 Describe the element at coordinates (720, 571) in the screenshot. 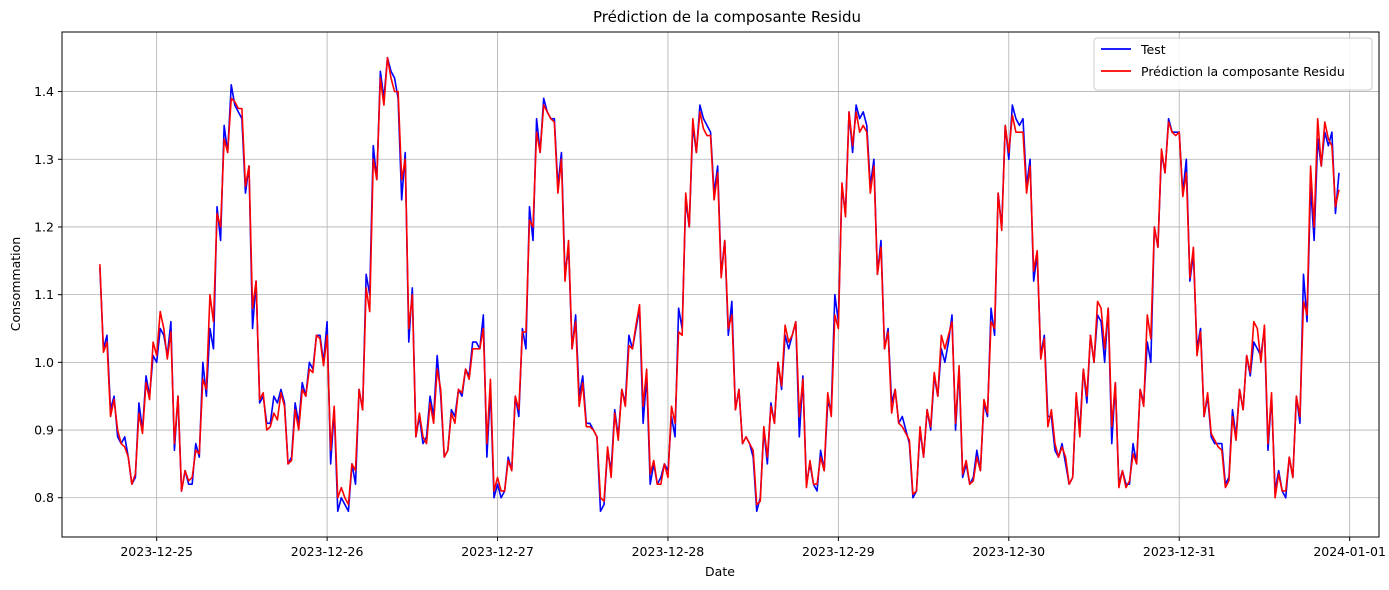

I see `x-axis-title: Date` at that location.